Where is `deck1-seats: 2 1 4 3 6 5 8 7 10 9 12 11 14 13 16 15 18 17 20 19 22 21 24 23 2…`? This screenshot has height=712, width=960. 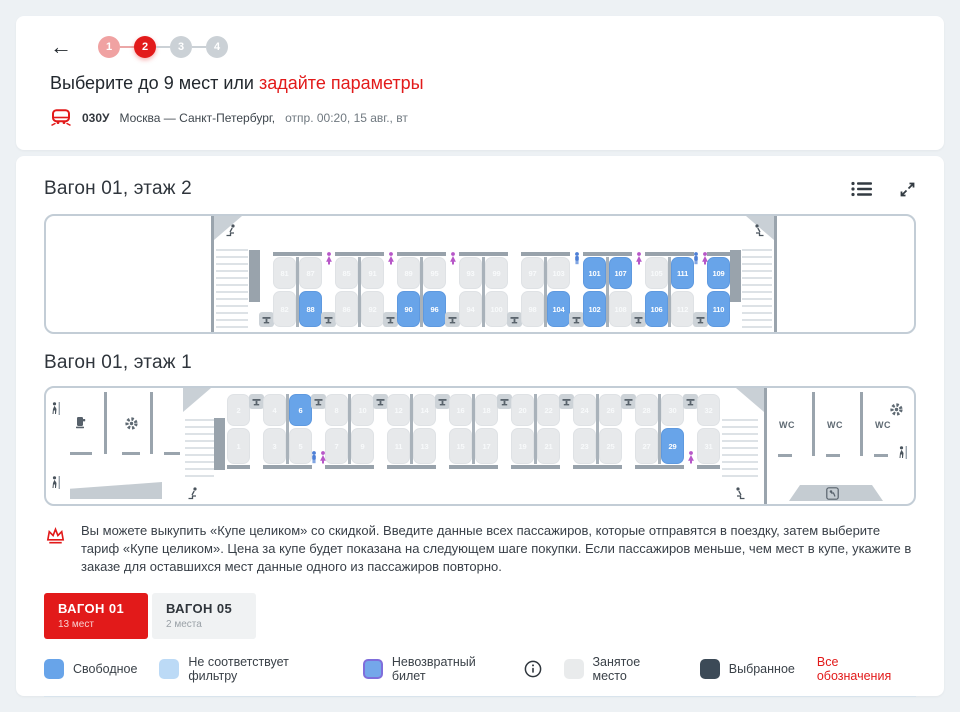 deck1-seats: 2 1 4 3 6 5 8 7 10 9 12 11 14 13 16 15 18 17 20 19 22 21 24 23 2… is located at coordinates (473, 446).